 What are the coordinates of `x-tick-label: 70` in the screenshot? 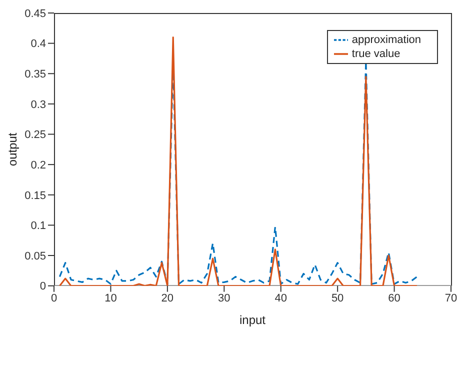 It's located at (451, 298).